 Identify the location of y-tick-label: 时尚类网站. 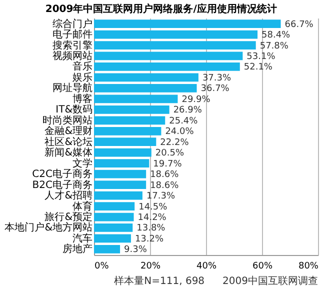
(67, 120).